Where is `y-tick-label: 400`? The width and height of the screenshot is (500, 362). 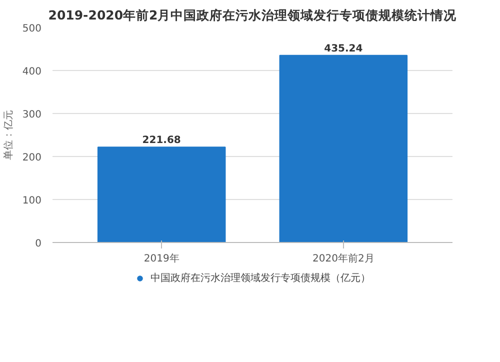
y-tick-label: 400 is located at coordinates (32, 72).